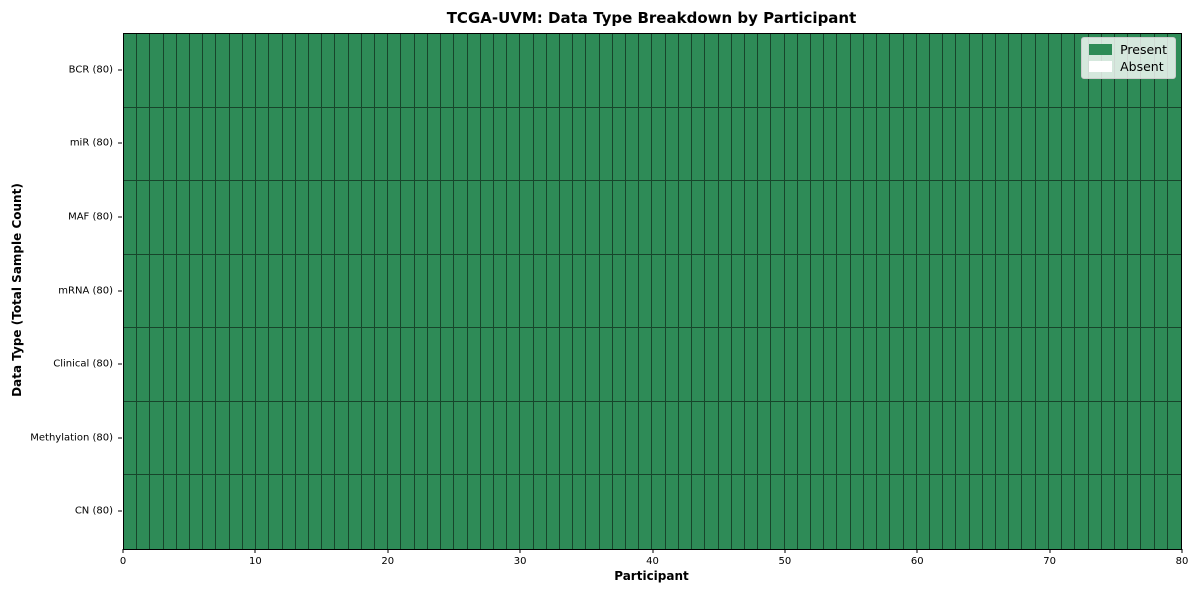 This screenshot has height=600, width=1200. I want to click on y-tick-label: Clinical (80), so click(83, 364).